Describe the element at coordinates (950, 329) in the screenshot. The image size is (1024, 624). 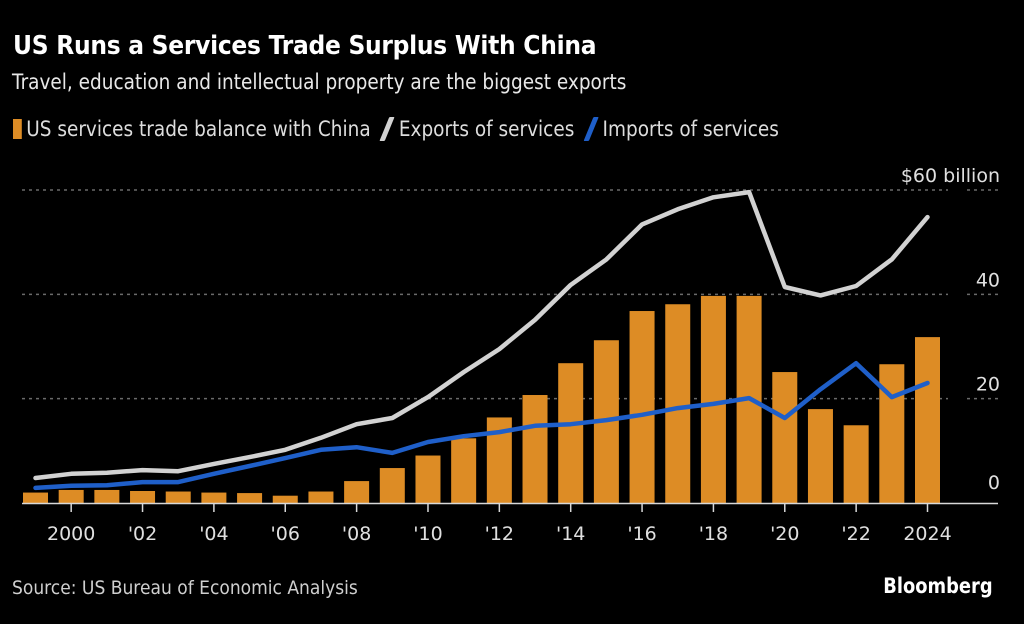
I see `y-axis-labels: 0 20 40 $60 billion` at that location.